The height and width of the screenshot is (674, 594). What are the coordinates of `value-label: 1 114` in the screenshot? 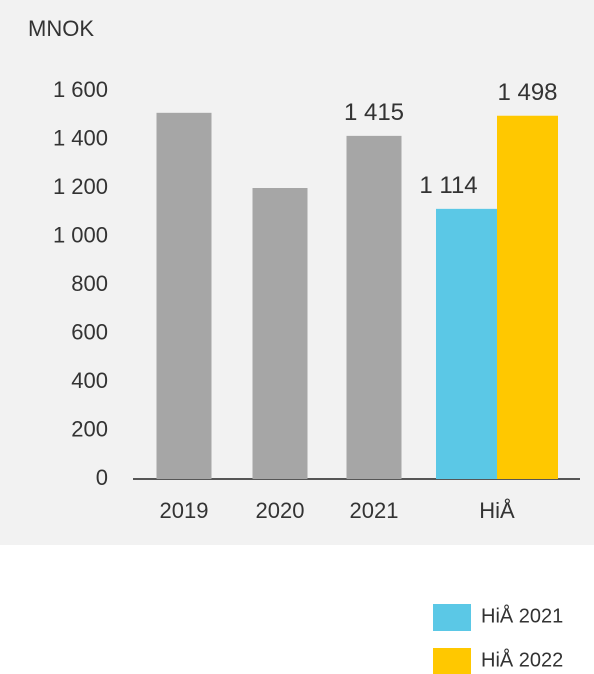 It's located at (448, 185).